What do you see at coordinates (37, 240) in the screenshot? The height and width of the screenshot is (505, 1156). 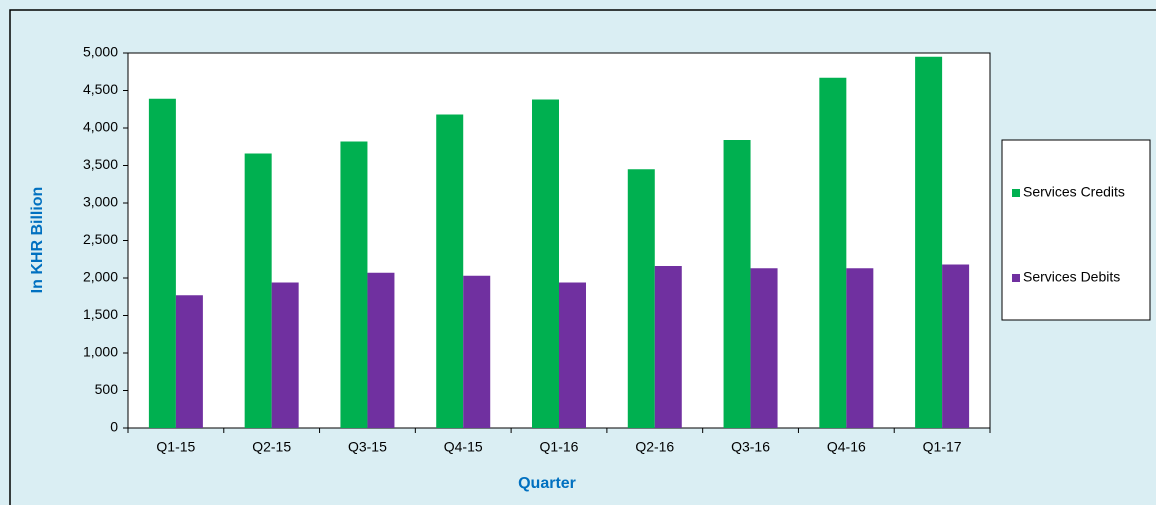 I see `y-axis-title: In KHR Billion` at bounding box center [37, 240].